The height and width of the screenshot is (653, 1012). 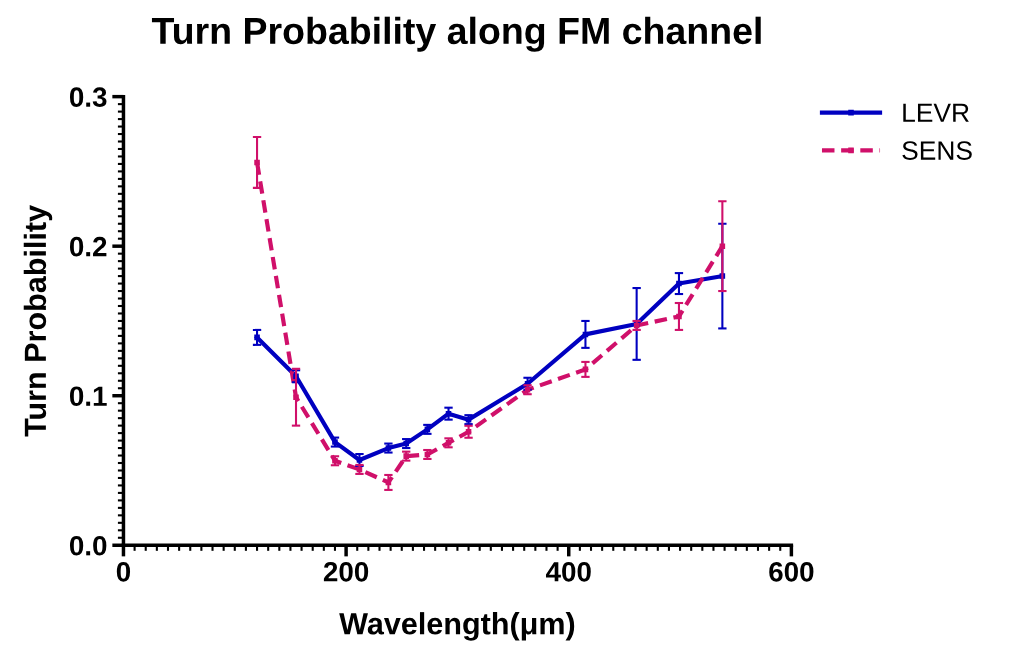 I want to click on legend-label: LEVR, so click(x=936, y=112).